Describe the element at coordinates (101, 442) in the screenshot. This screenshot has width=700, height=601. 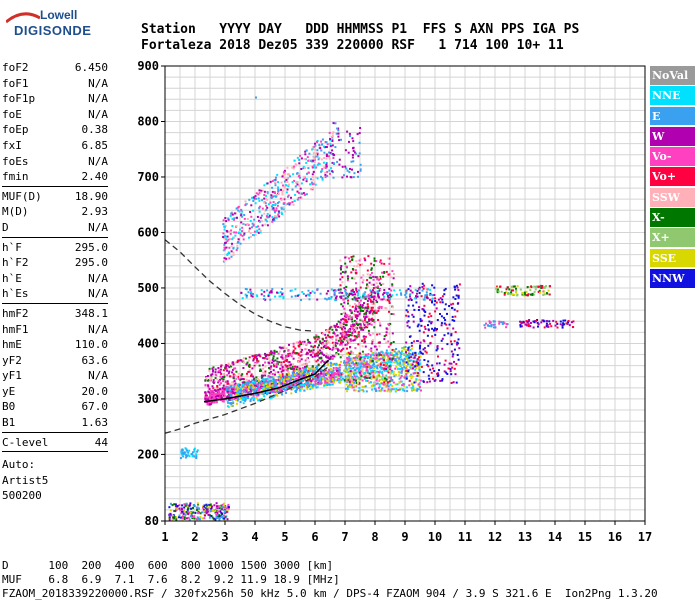
I see `param-value: 44` at that location.